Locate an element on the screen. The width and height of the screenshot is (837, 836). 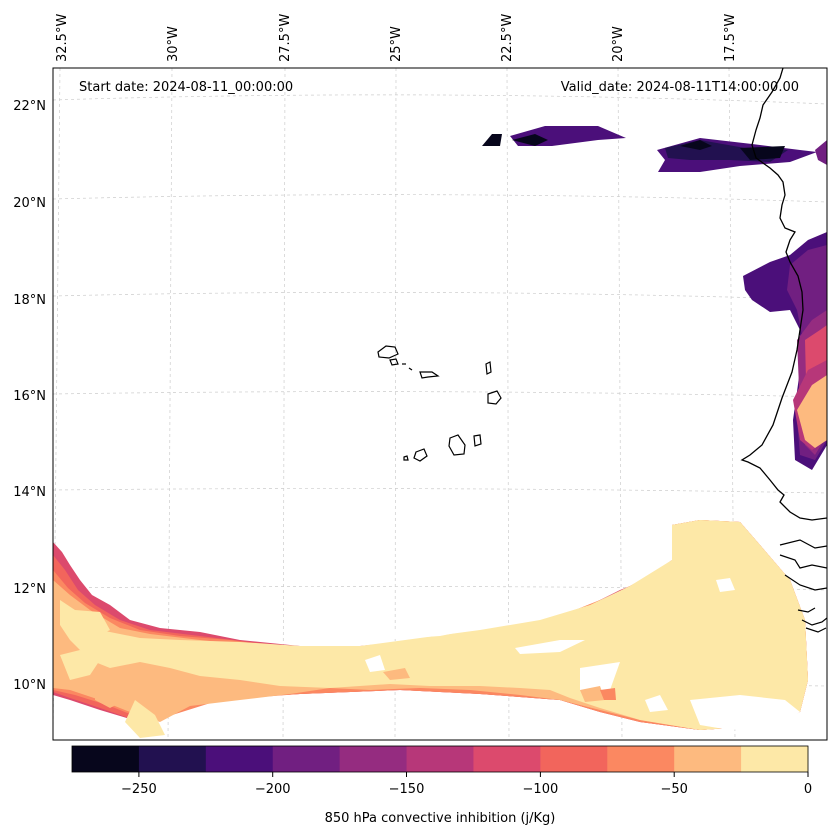
lon-label: 32.5°W is located at coordinates (62, 38).